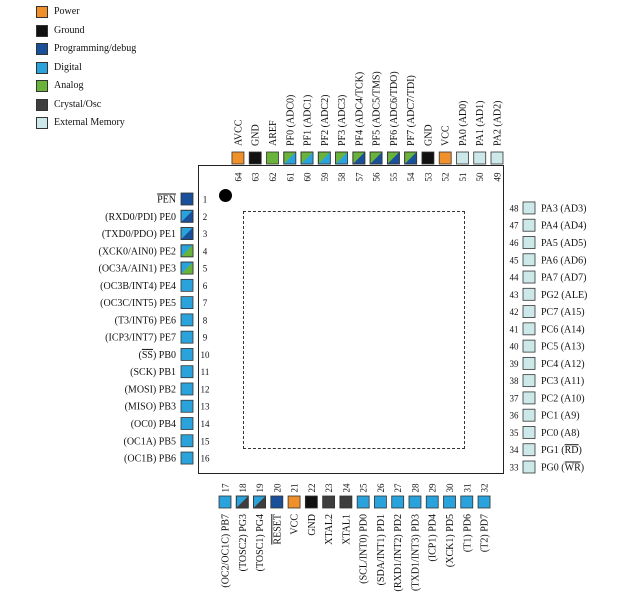 The image size is (623, 600). I want to click on pin-14-label: (OC0) PB4, so click(153, 424).